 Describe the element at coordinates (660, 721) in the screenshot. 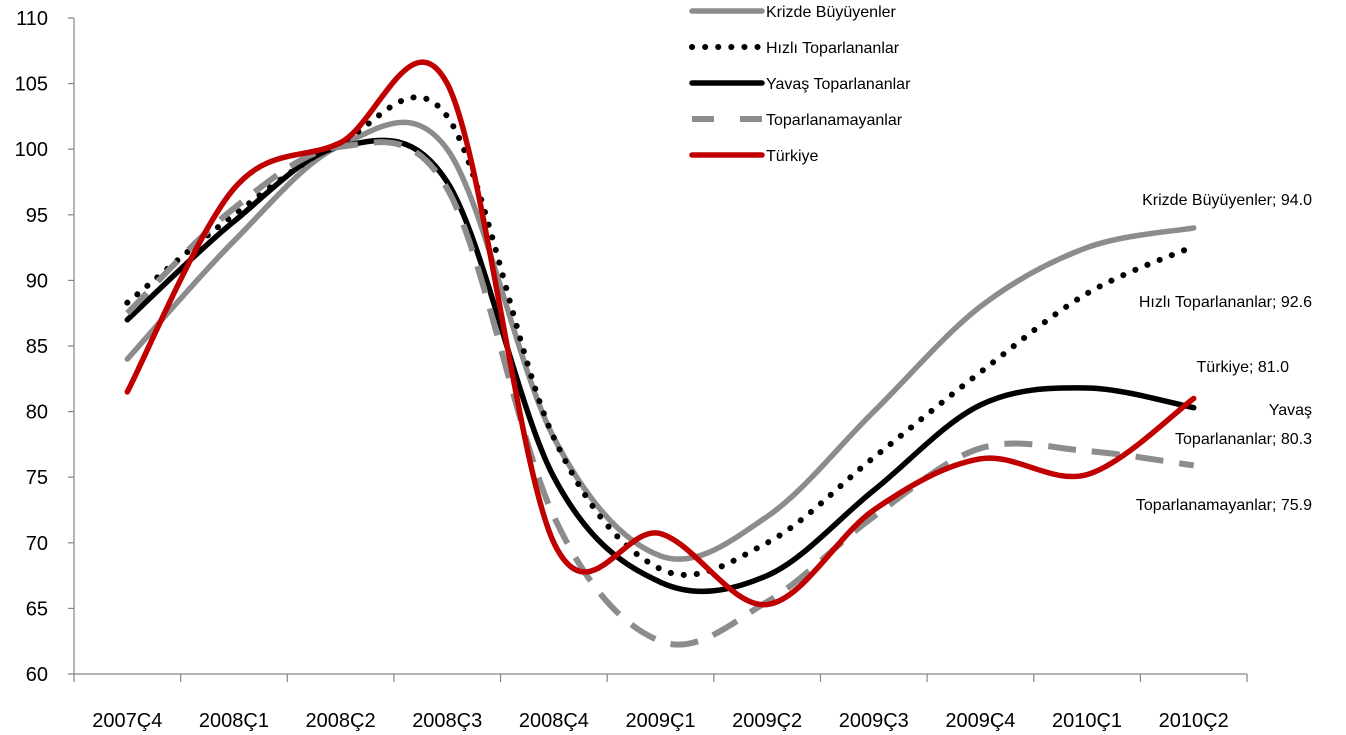

I see `x-tick-label: 2009Ç1` at that location.